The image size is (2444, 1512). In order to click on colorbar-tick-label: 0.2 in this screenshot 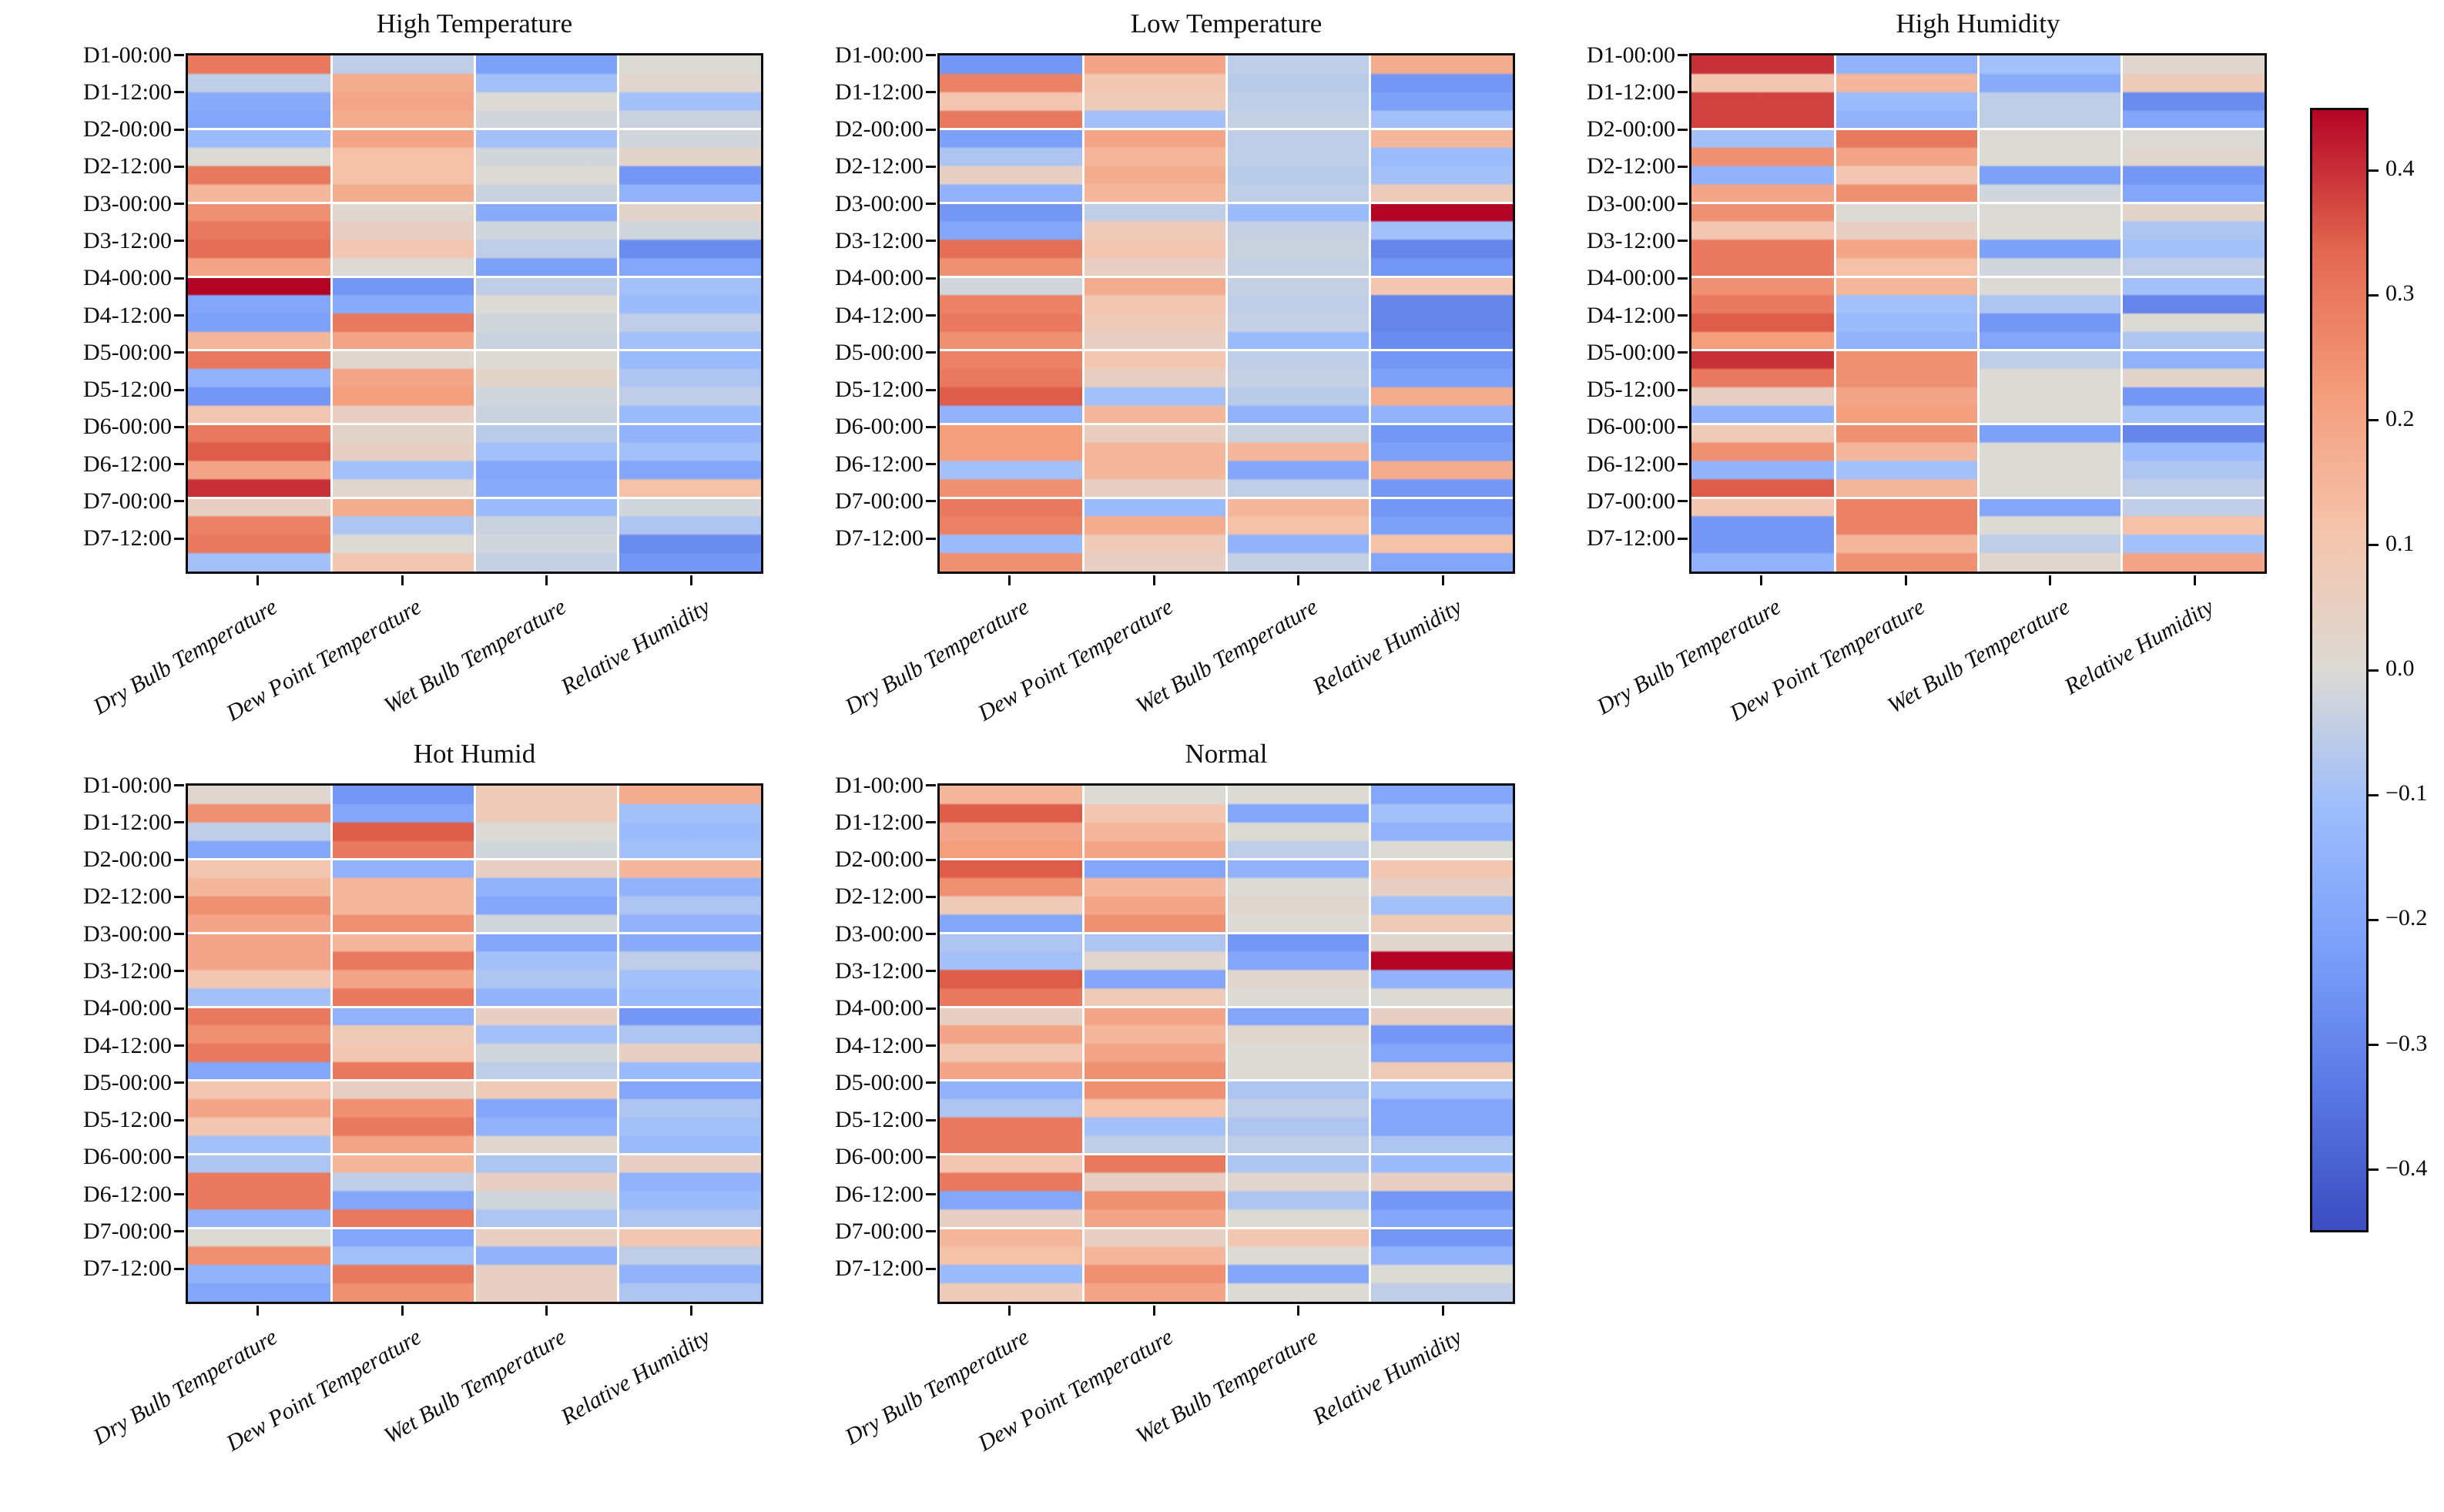, I will do `click(2400, 418)`.